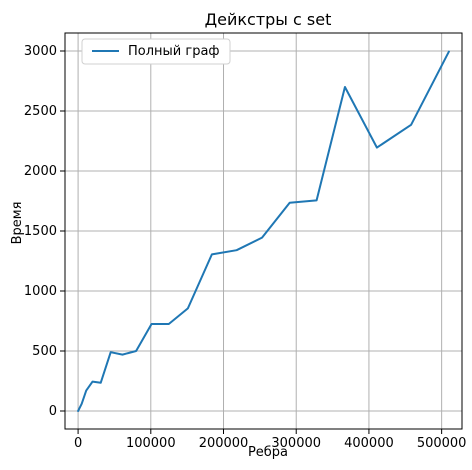 This screenshot has width=472, height=470. I want to click on chart-title: Дейкстры с set, so click(268, 19).